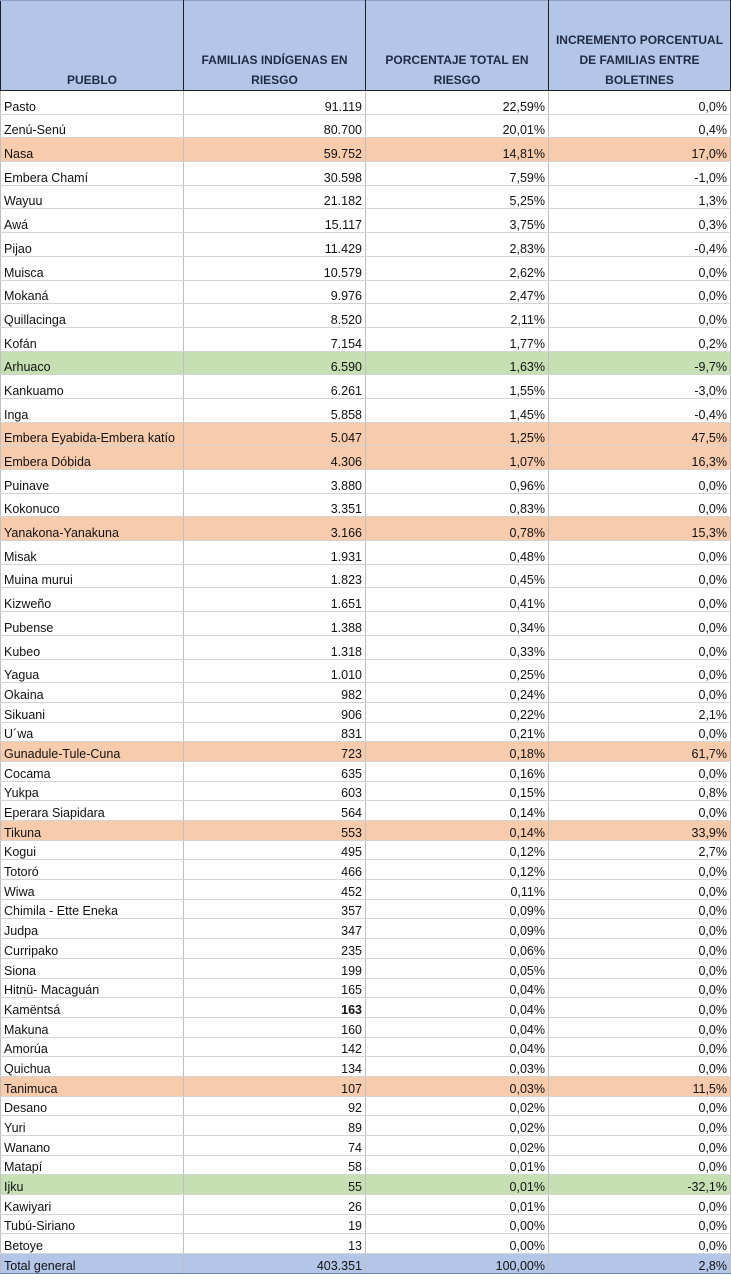 The image size is (731, 1280). I want to click on cell-pueblo: Amorúa, so click(92, 1047).